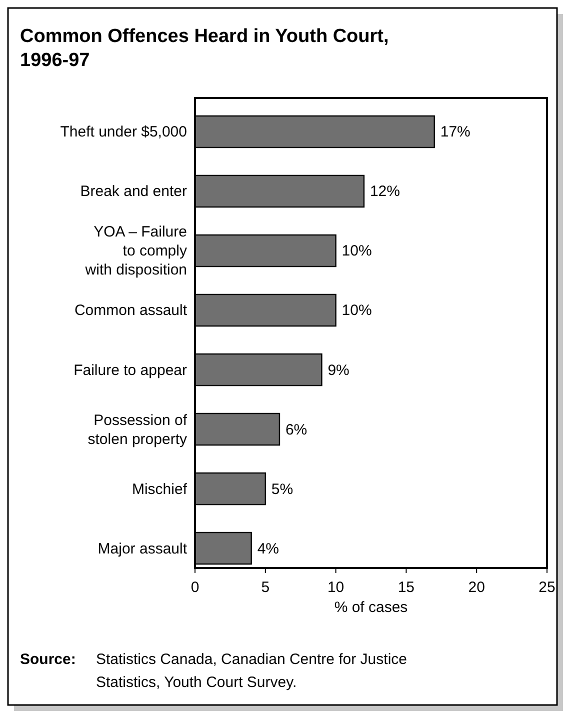  What do you see at coordinates (406, 587) in the screenshot?
I see `x-tick-label: 15` at bounding box center [406, 587].